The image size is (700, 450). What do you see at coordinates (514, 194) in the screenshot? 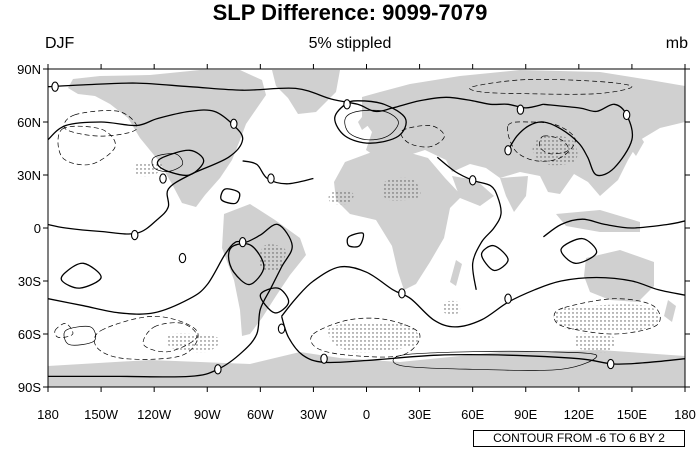
I see `landmass-india` at bounding box center [514, 194].